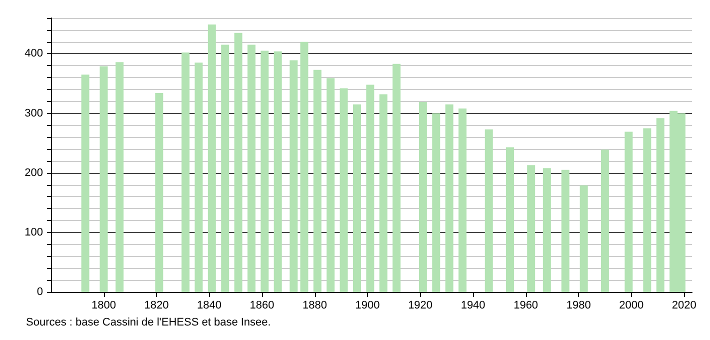 The image size is (710, 340). Describe the element at coordinates (684, 306) in the screenshot. I see `x-tick-label: 2020` at that location.